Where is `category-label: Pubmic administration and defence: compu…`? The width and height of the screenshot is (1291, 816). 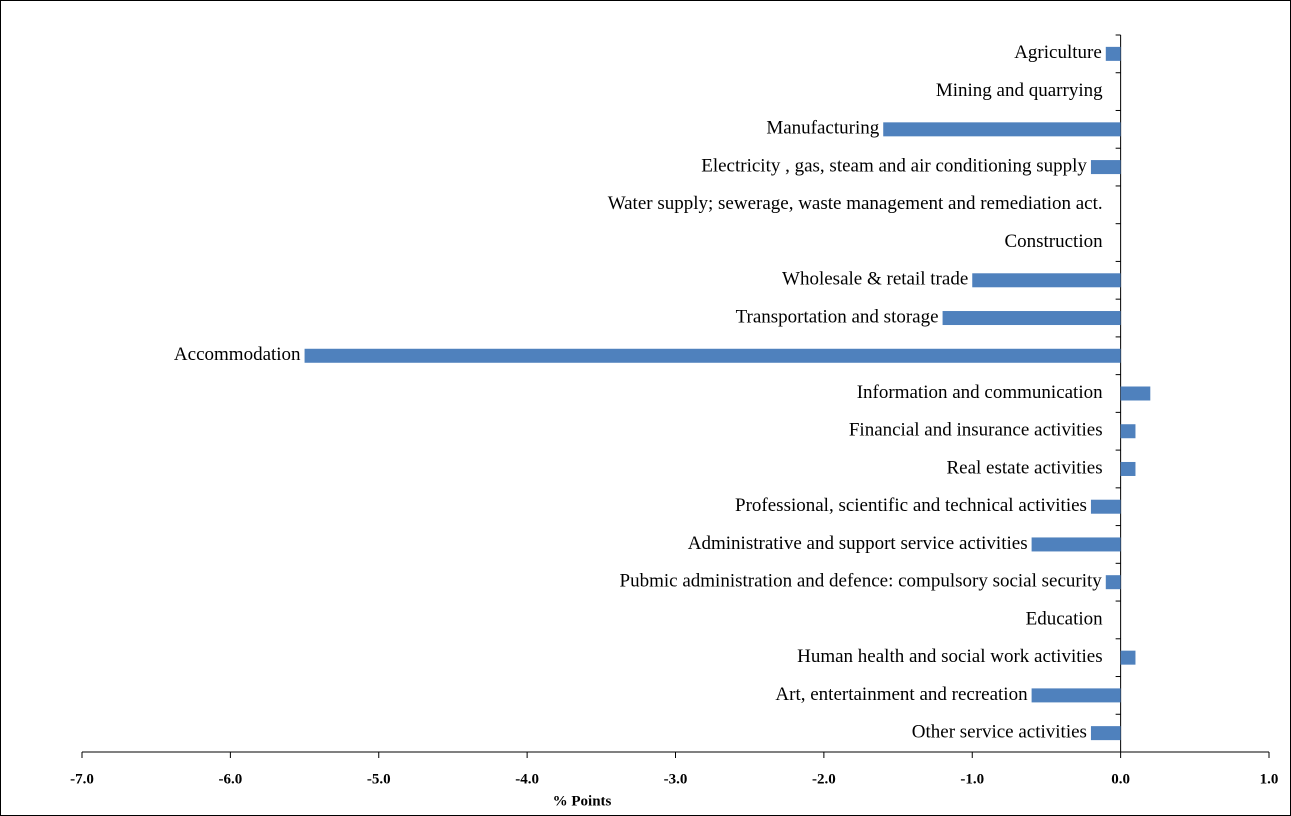
category-label: Pubmic administration and defence: compu… is located at coordinates (861, 581).